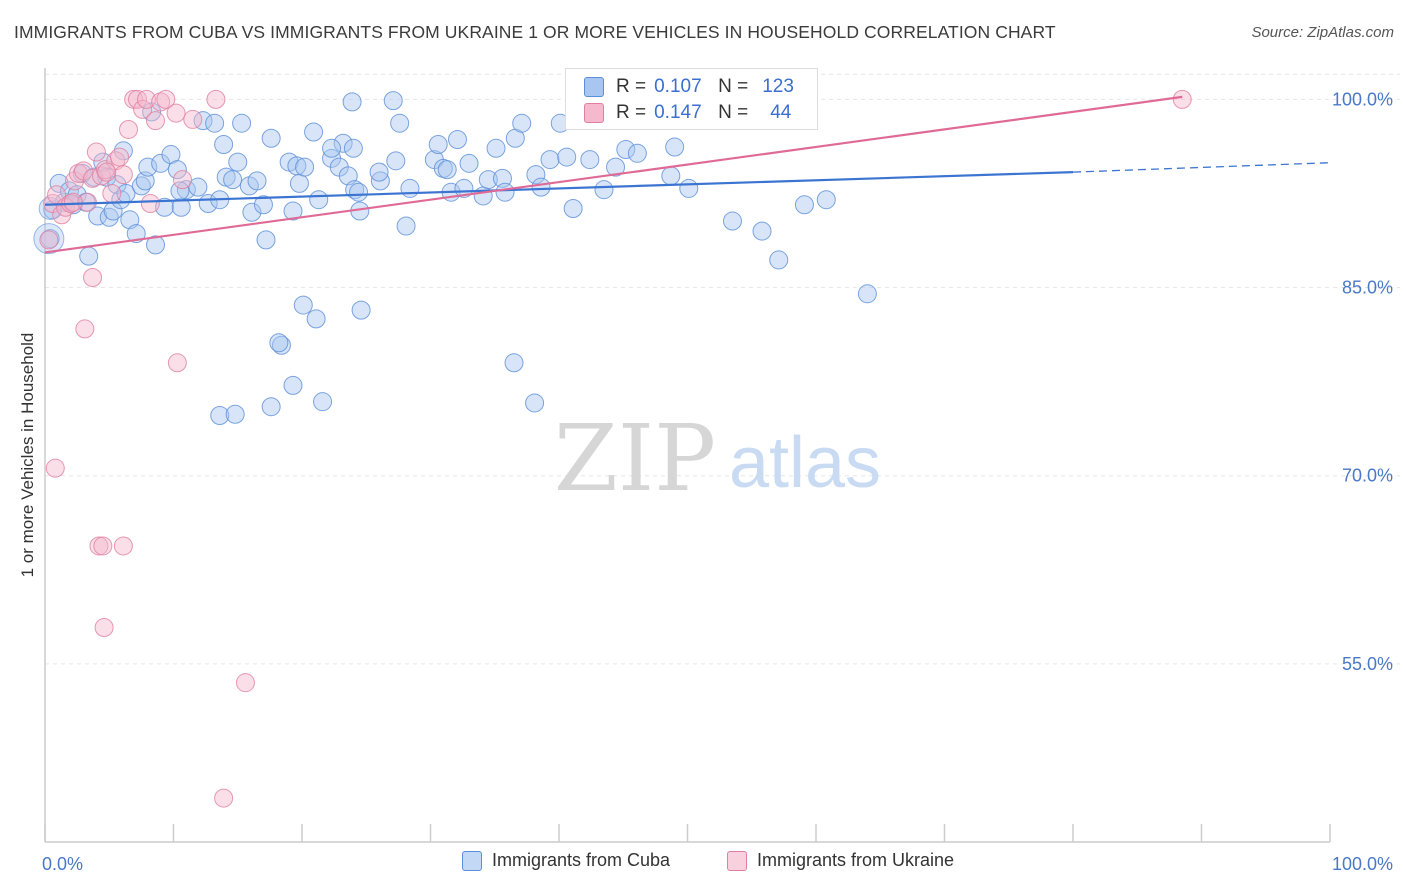 The image size is (1406, 892). I want to click on watermark-atlas: atlas, so click(805, 463).